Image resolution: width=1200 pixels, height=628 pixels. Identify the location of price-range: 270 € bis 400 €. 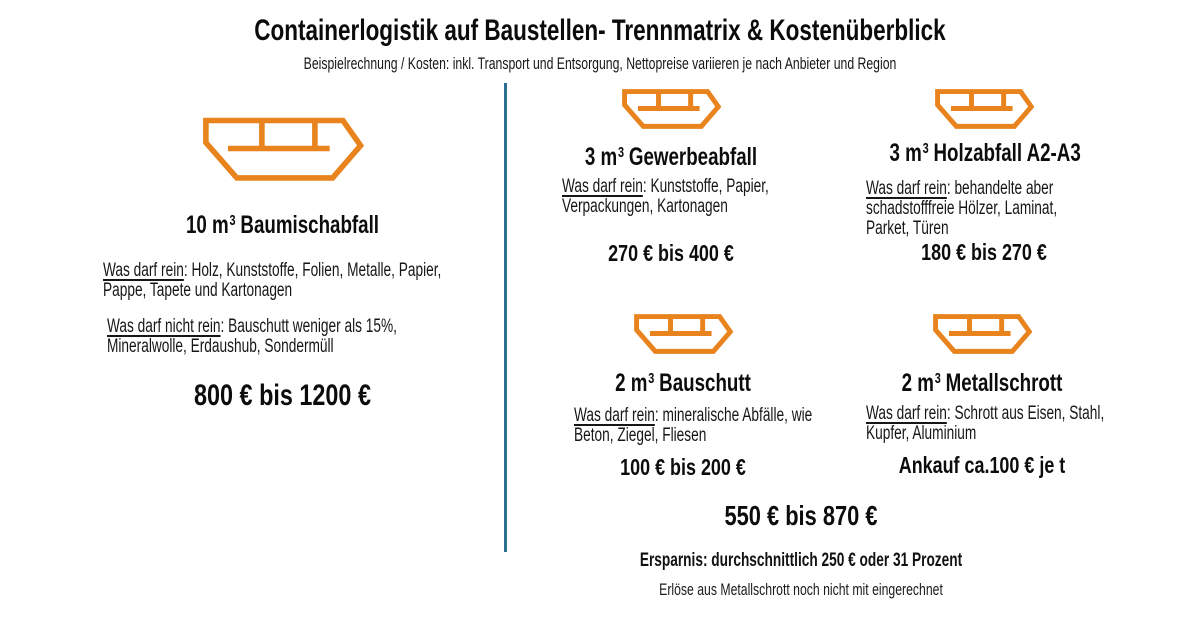
(671, 253).